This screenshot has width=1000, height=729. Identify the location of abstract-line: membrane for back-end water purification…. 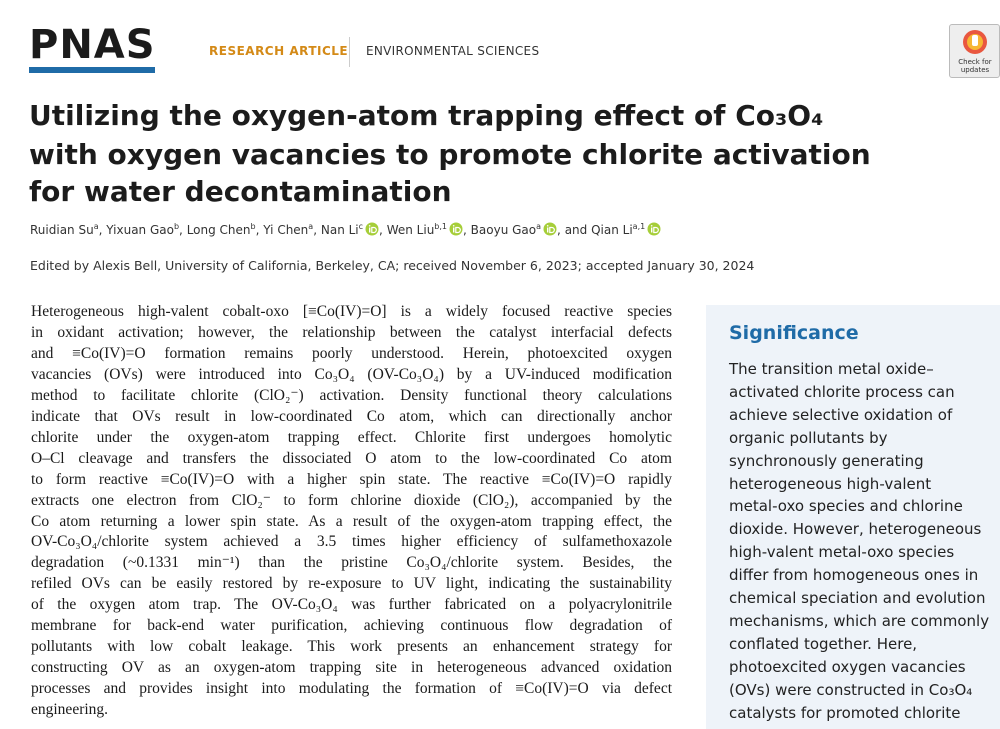
(351, 626).